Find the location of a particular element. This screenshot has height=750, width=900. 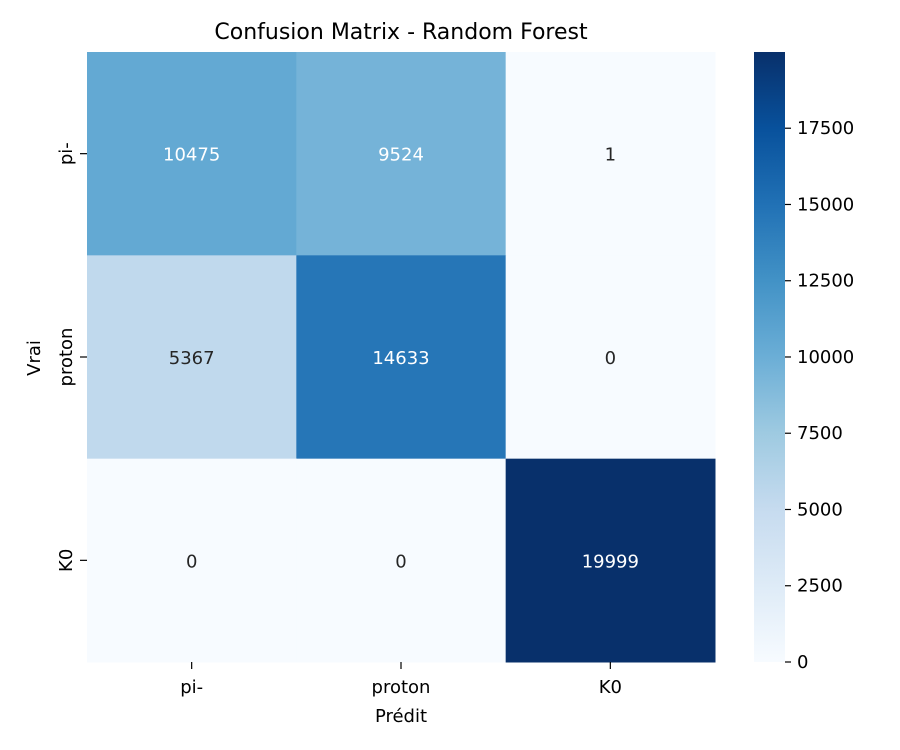

colorbar-gradient is located at coordinates (769, 357).